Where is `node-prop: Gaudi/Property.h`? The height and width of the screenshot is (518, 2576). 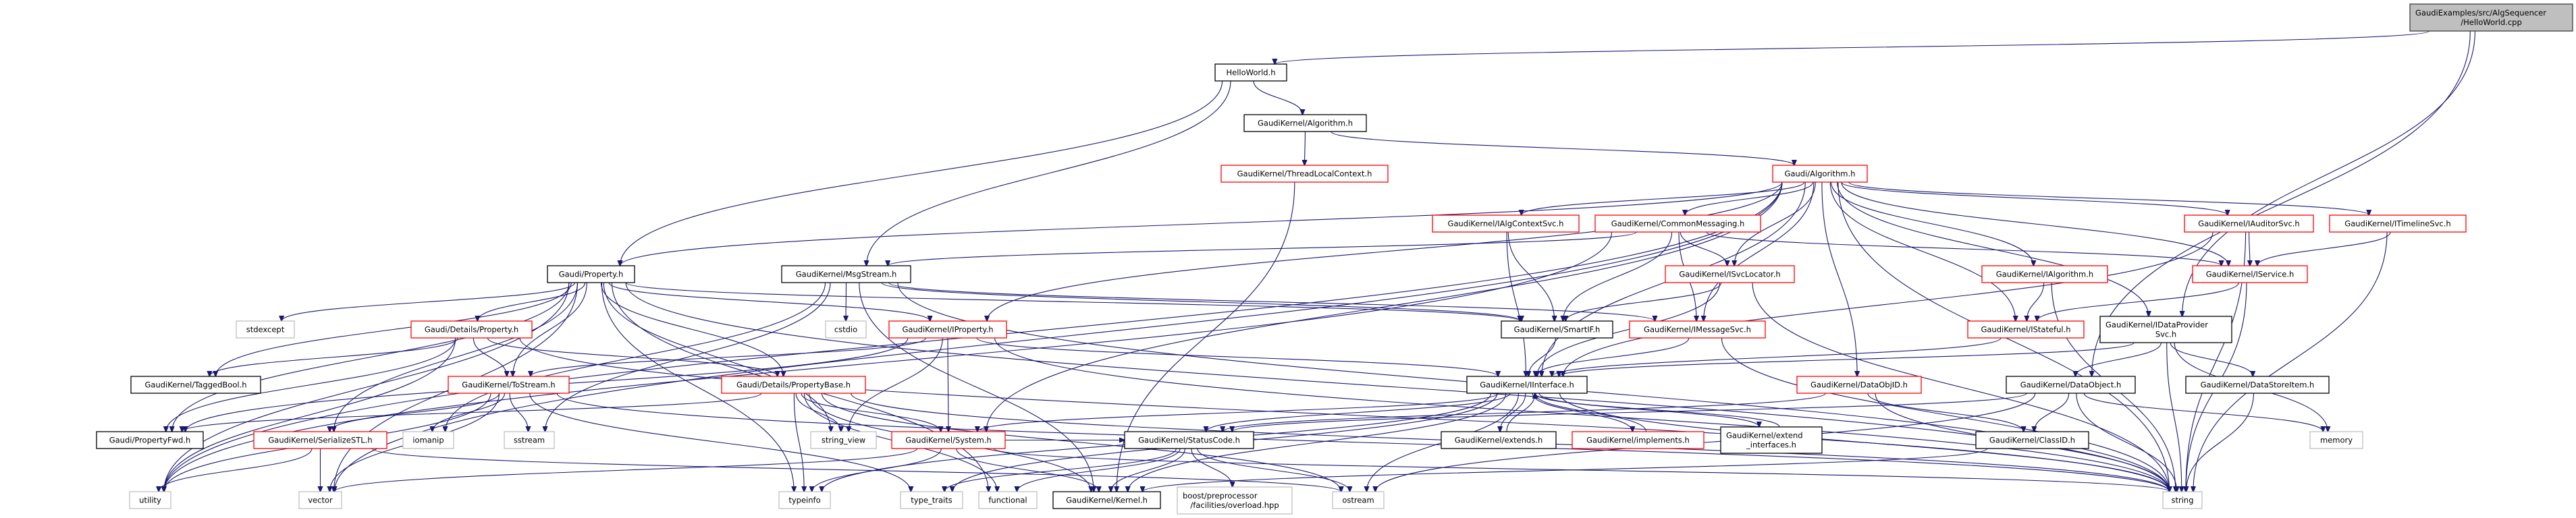
node-prop: Gaudi/Property.h is located at coordinates (591, 274).